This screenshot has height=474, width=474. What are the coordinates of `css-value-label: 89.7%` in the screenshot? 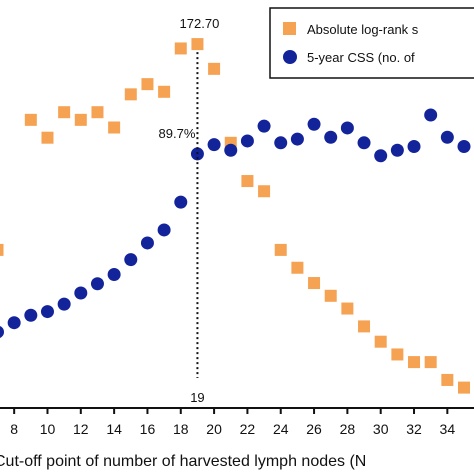 It's located at (177, 133).